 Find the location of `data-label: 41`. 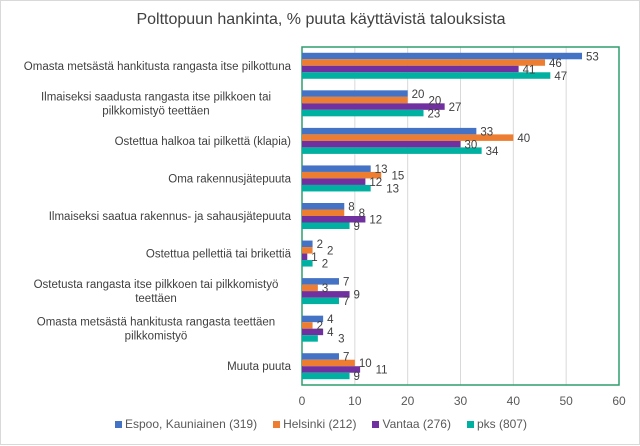

data-label: 41 is located at coordinates (529, 70).